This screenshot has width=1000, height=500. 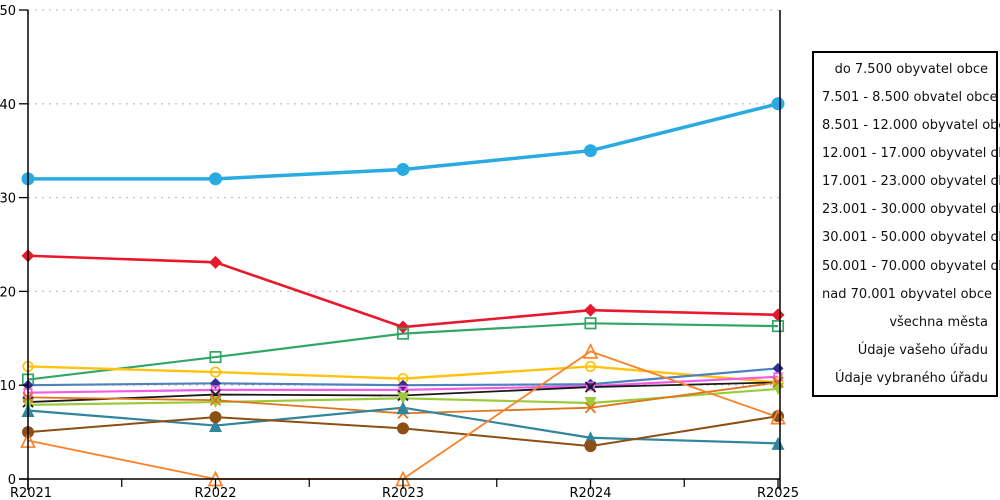 What do you see at coordinates (911, 378) in the screenshot?
I see `legend-item-11: Údaje vybraného úřadu` at bounding box center [911, 378].